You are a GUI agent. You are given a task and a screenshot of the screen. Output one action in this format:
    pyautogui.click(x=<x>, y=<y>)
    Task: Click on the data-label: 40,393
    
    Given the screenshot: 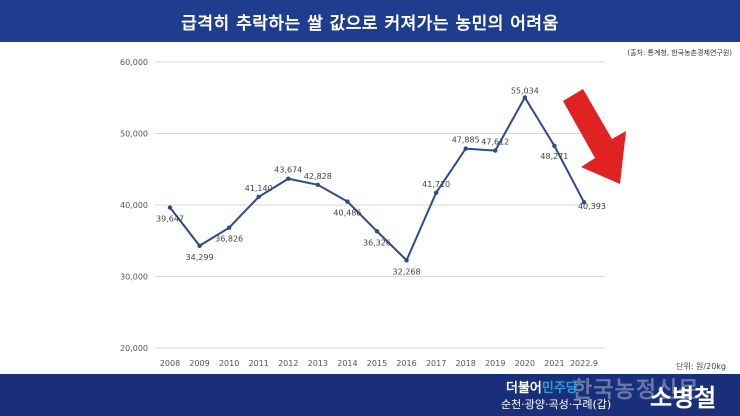 What is the action you would take?
    pyautogui.click(x=592, y=206)
    